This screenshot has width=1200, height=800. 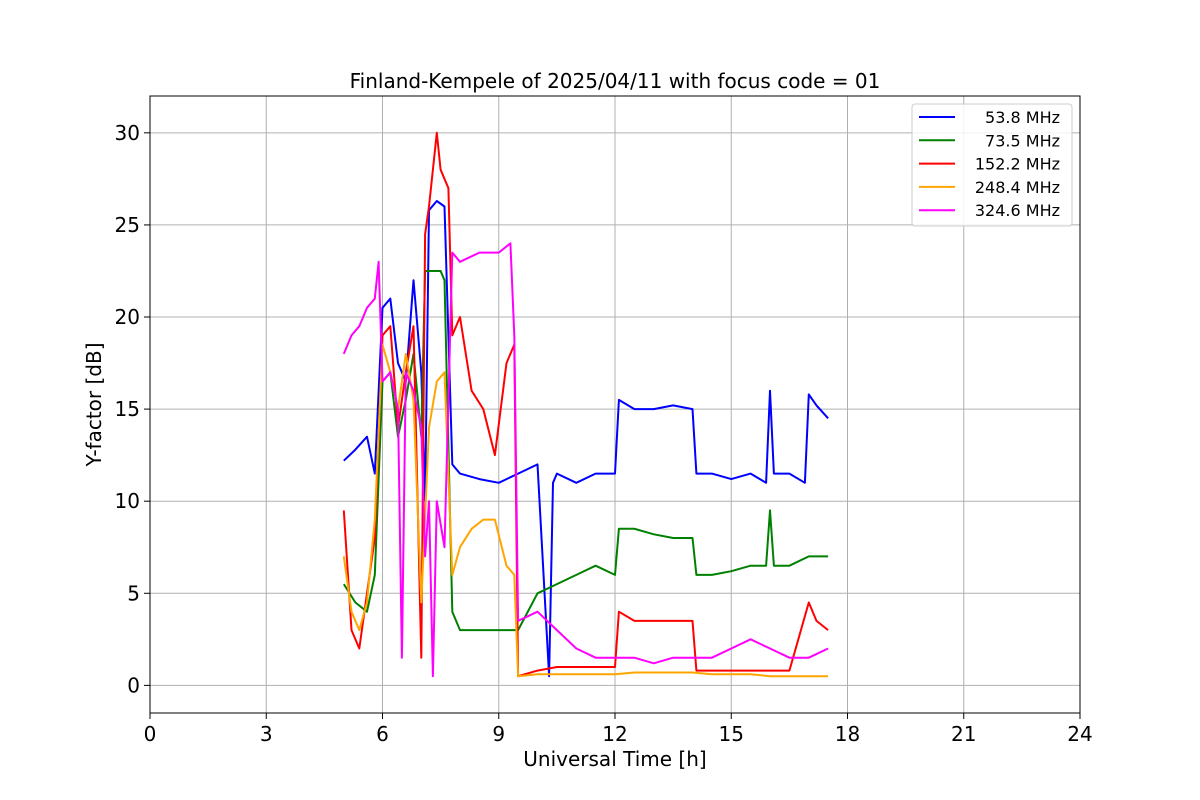 What do you see at coordinates (382, 734) in the screenshot?
I see `x-tick-label-2: 6` at bounding box center [382, 734].